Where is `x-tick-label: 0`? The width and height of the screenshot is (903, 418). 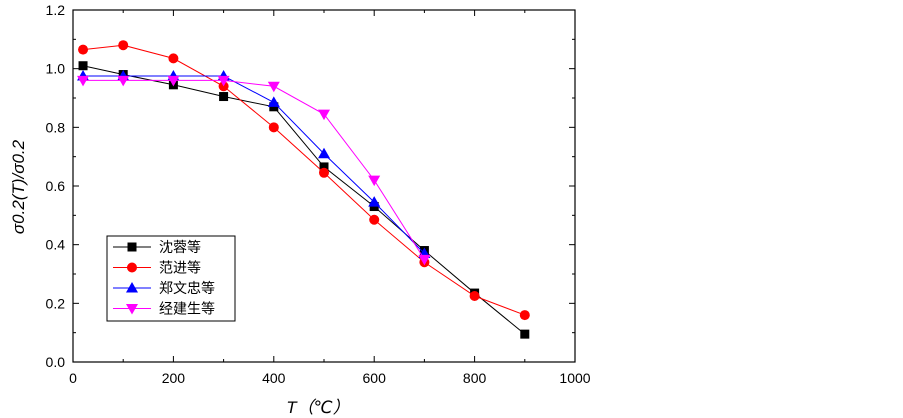 x-tick-label: 0 is located at coordinates (73, 378).